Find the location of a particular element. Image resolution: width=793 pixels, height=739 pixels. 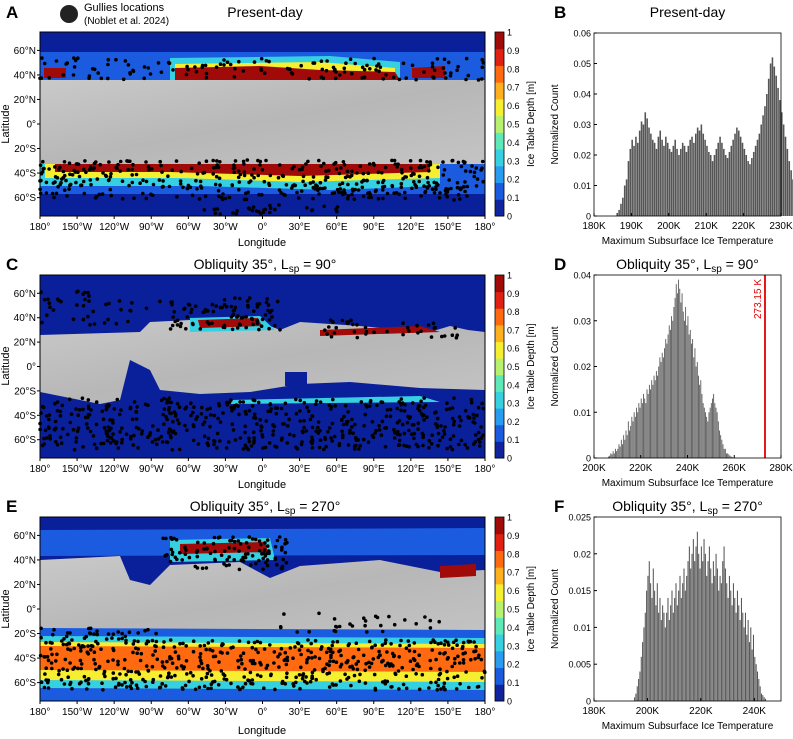

map-xtick-label: 30°E is located at coordinates (300, 227).